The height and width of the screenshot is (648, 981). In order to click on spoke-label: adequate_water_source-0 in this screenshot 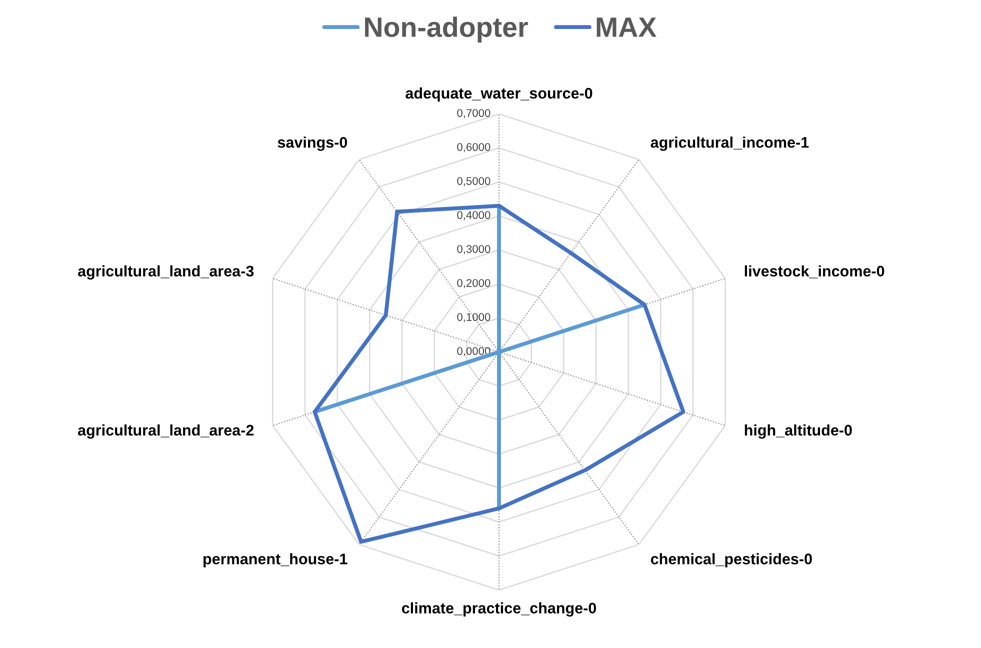, I will do `click(499, 94)`.